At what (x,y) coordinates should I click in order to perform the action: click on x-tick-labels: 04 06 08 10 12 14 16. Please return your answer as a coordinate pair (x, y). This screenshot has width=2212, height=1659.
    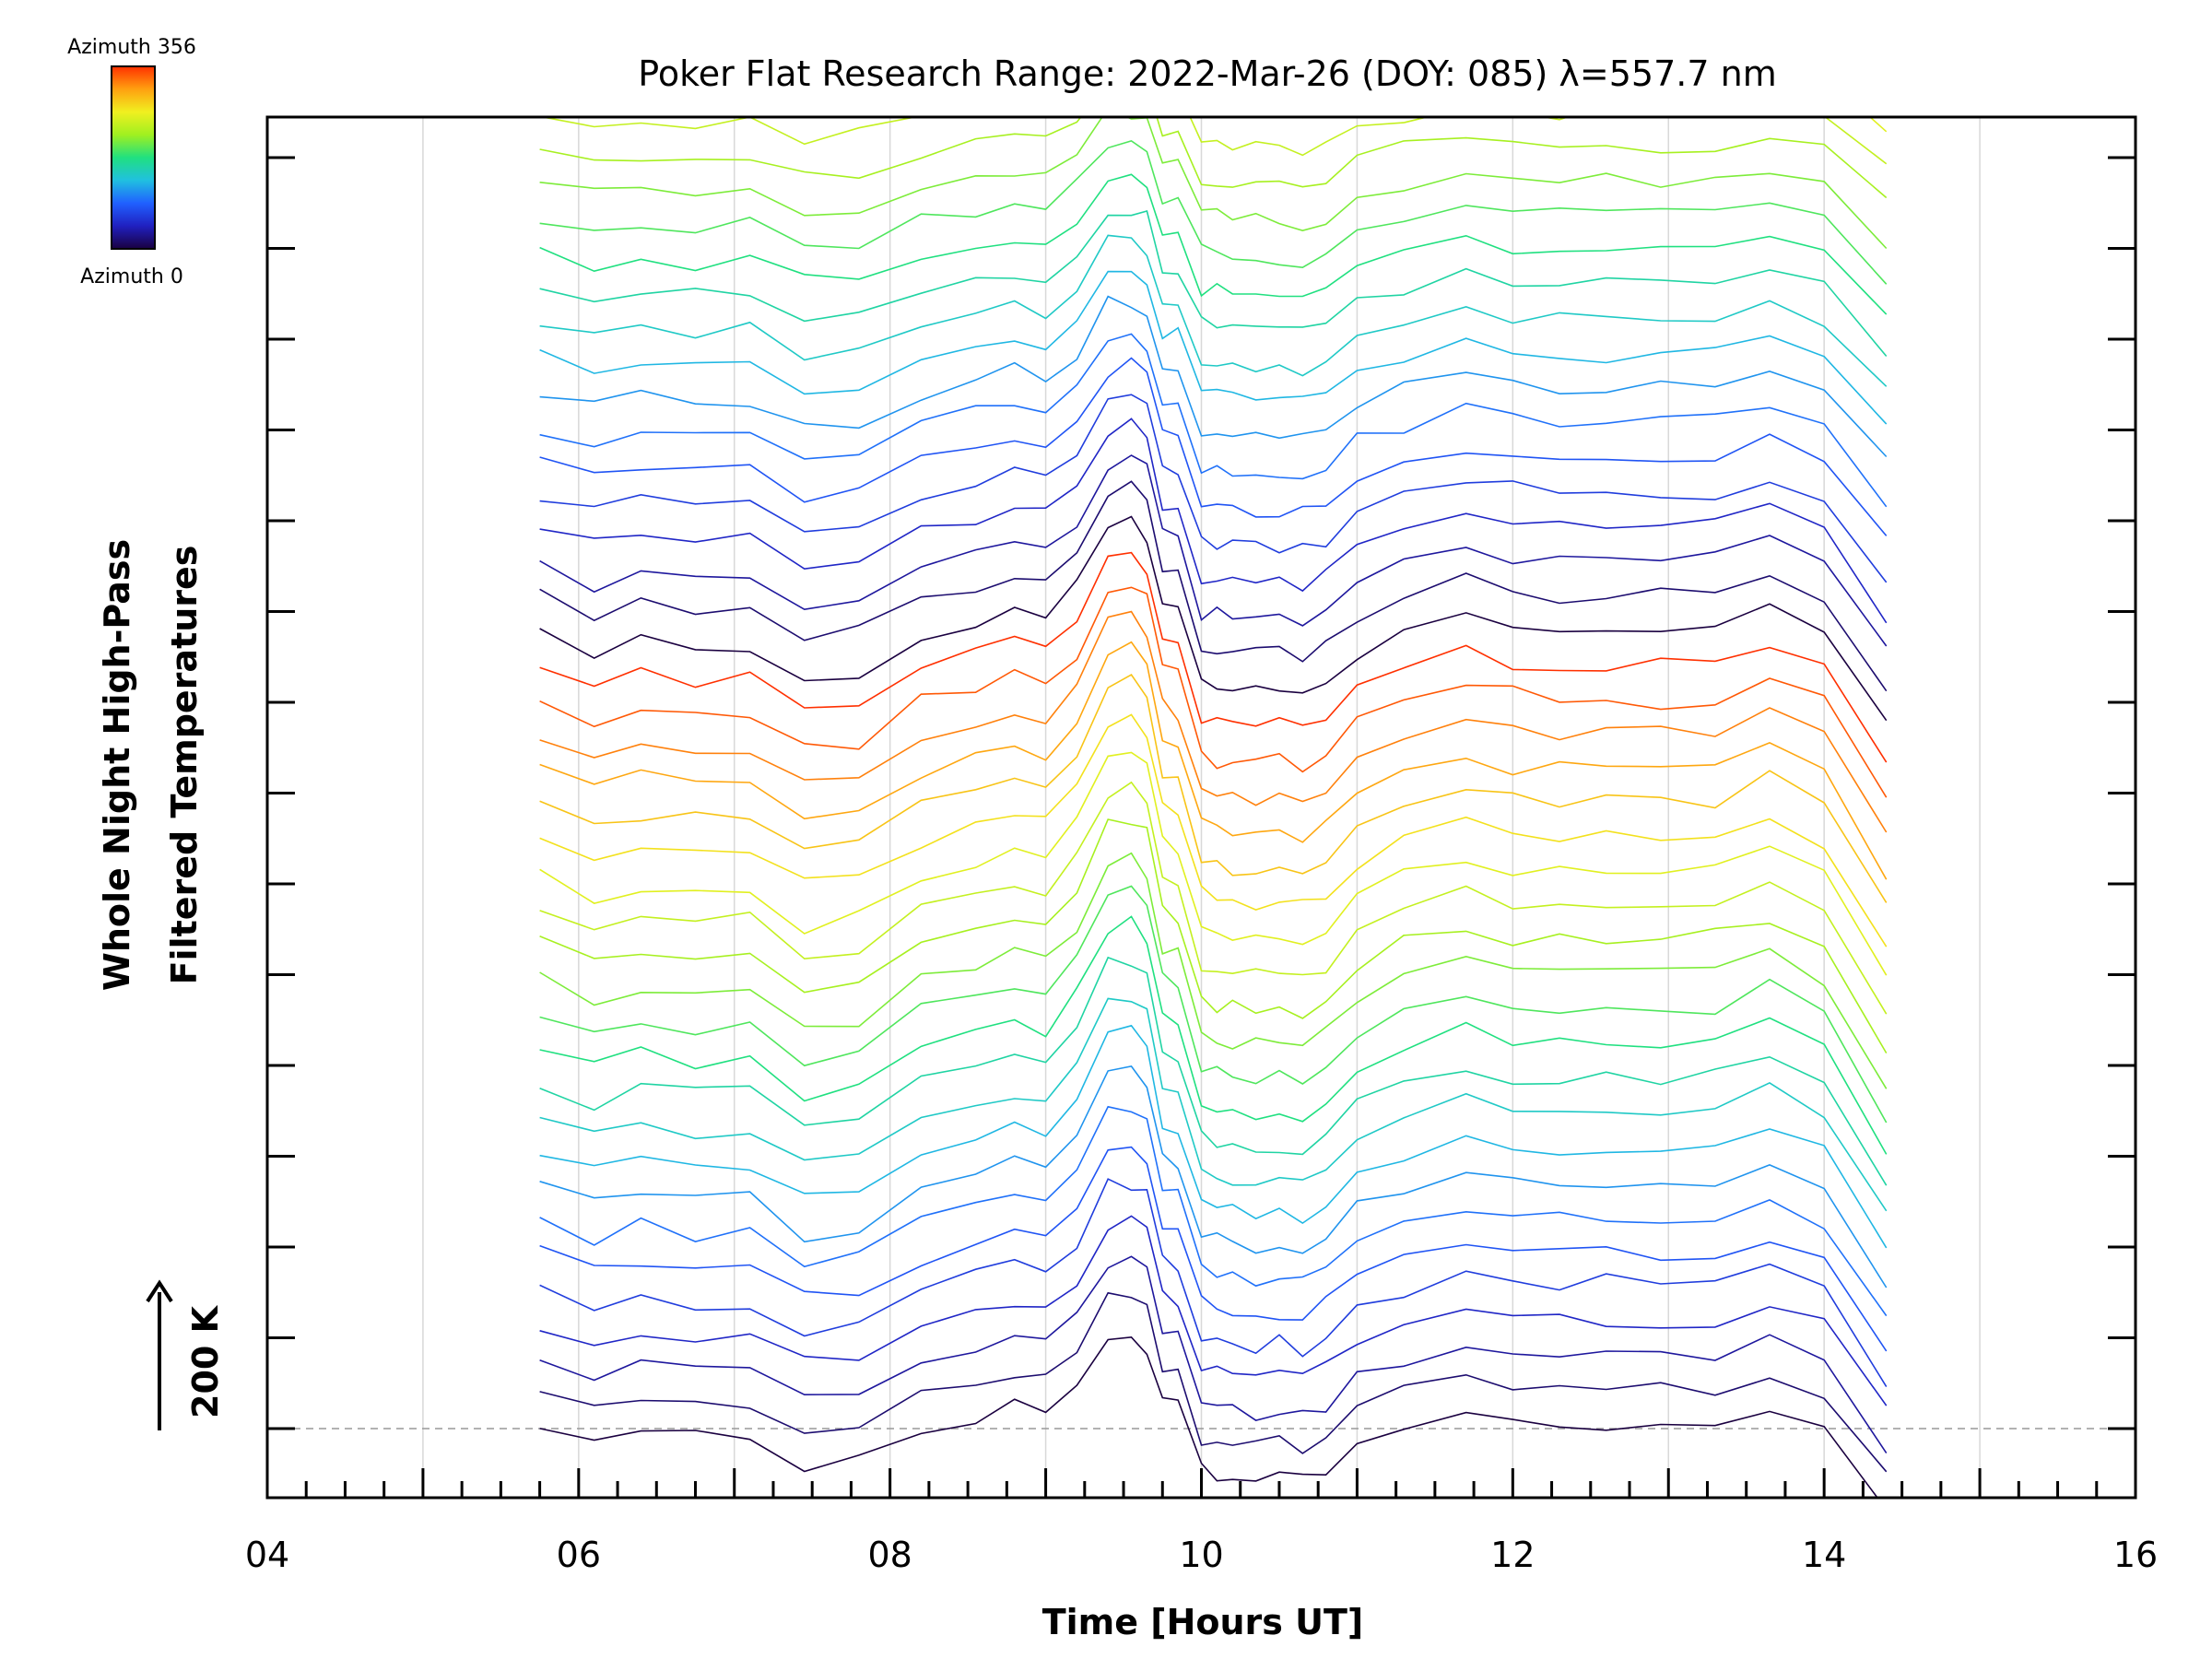
    Looking at the image, I should click on (1201, 1555).